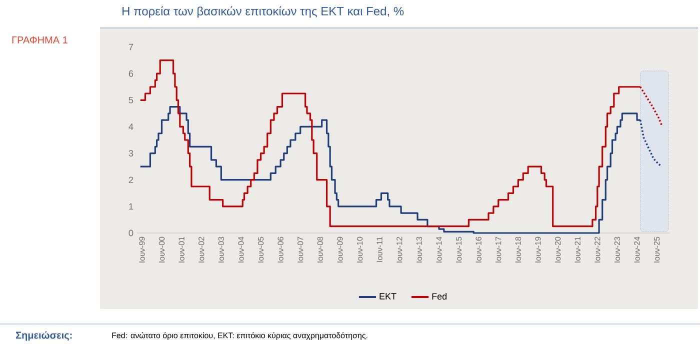 This screenshot has height=349, width=700. What do you see at coordinates (340, 249) in the screenshot?
I see `x-tick-label: Ιουν-09` at bounding box center [340, 249].